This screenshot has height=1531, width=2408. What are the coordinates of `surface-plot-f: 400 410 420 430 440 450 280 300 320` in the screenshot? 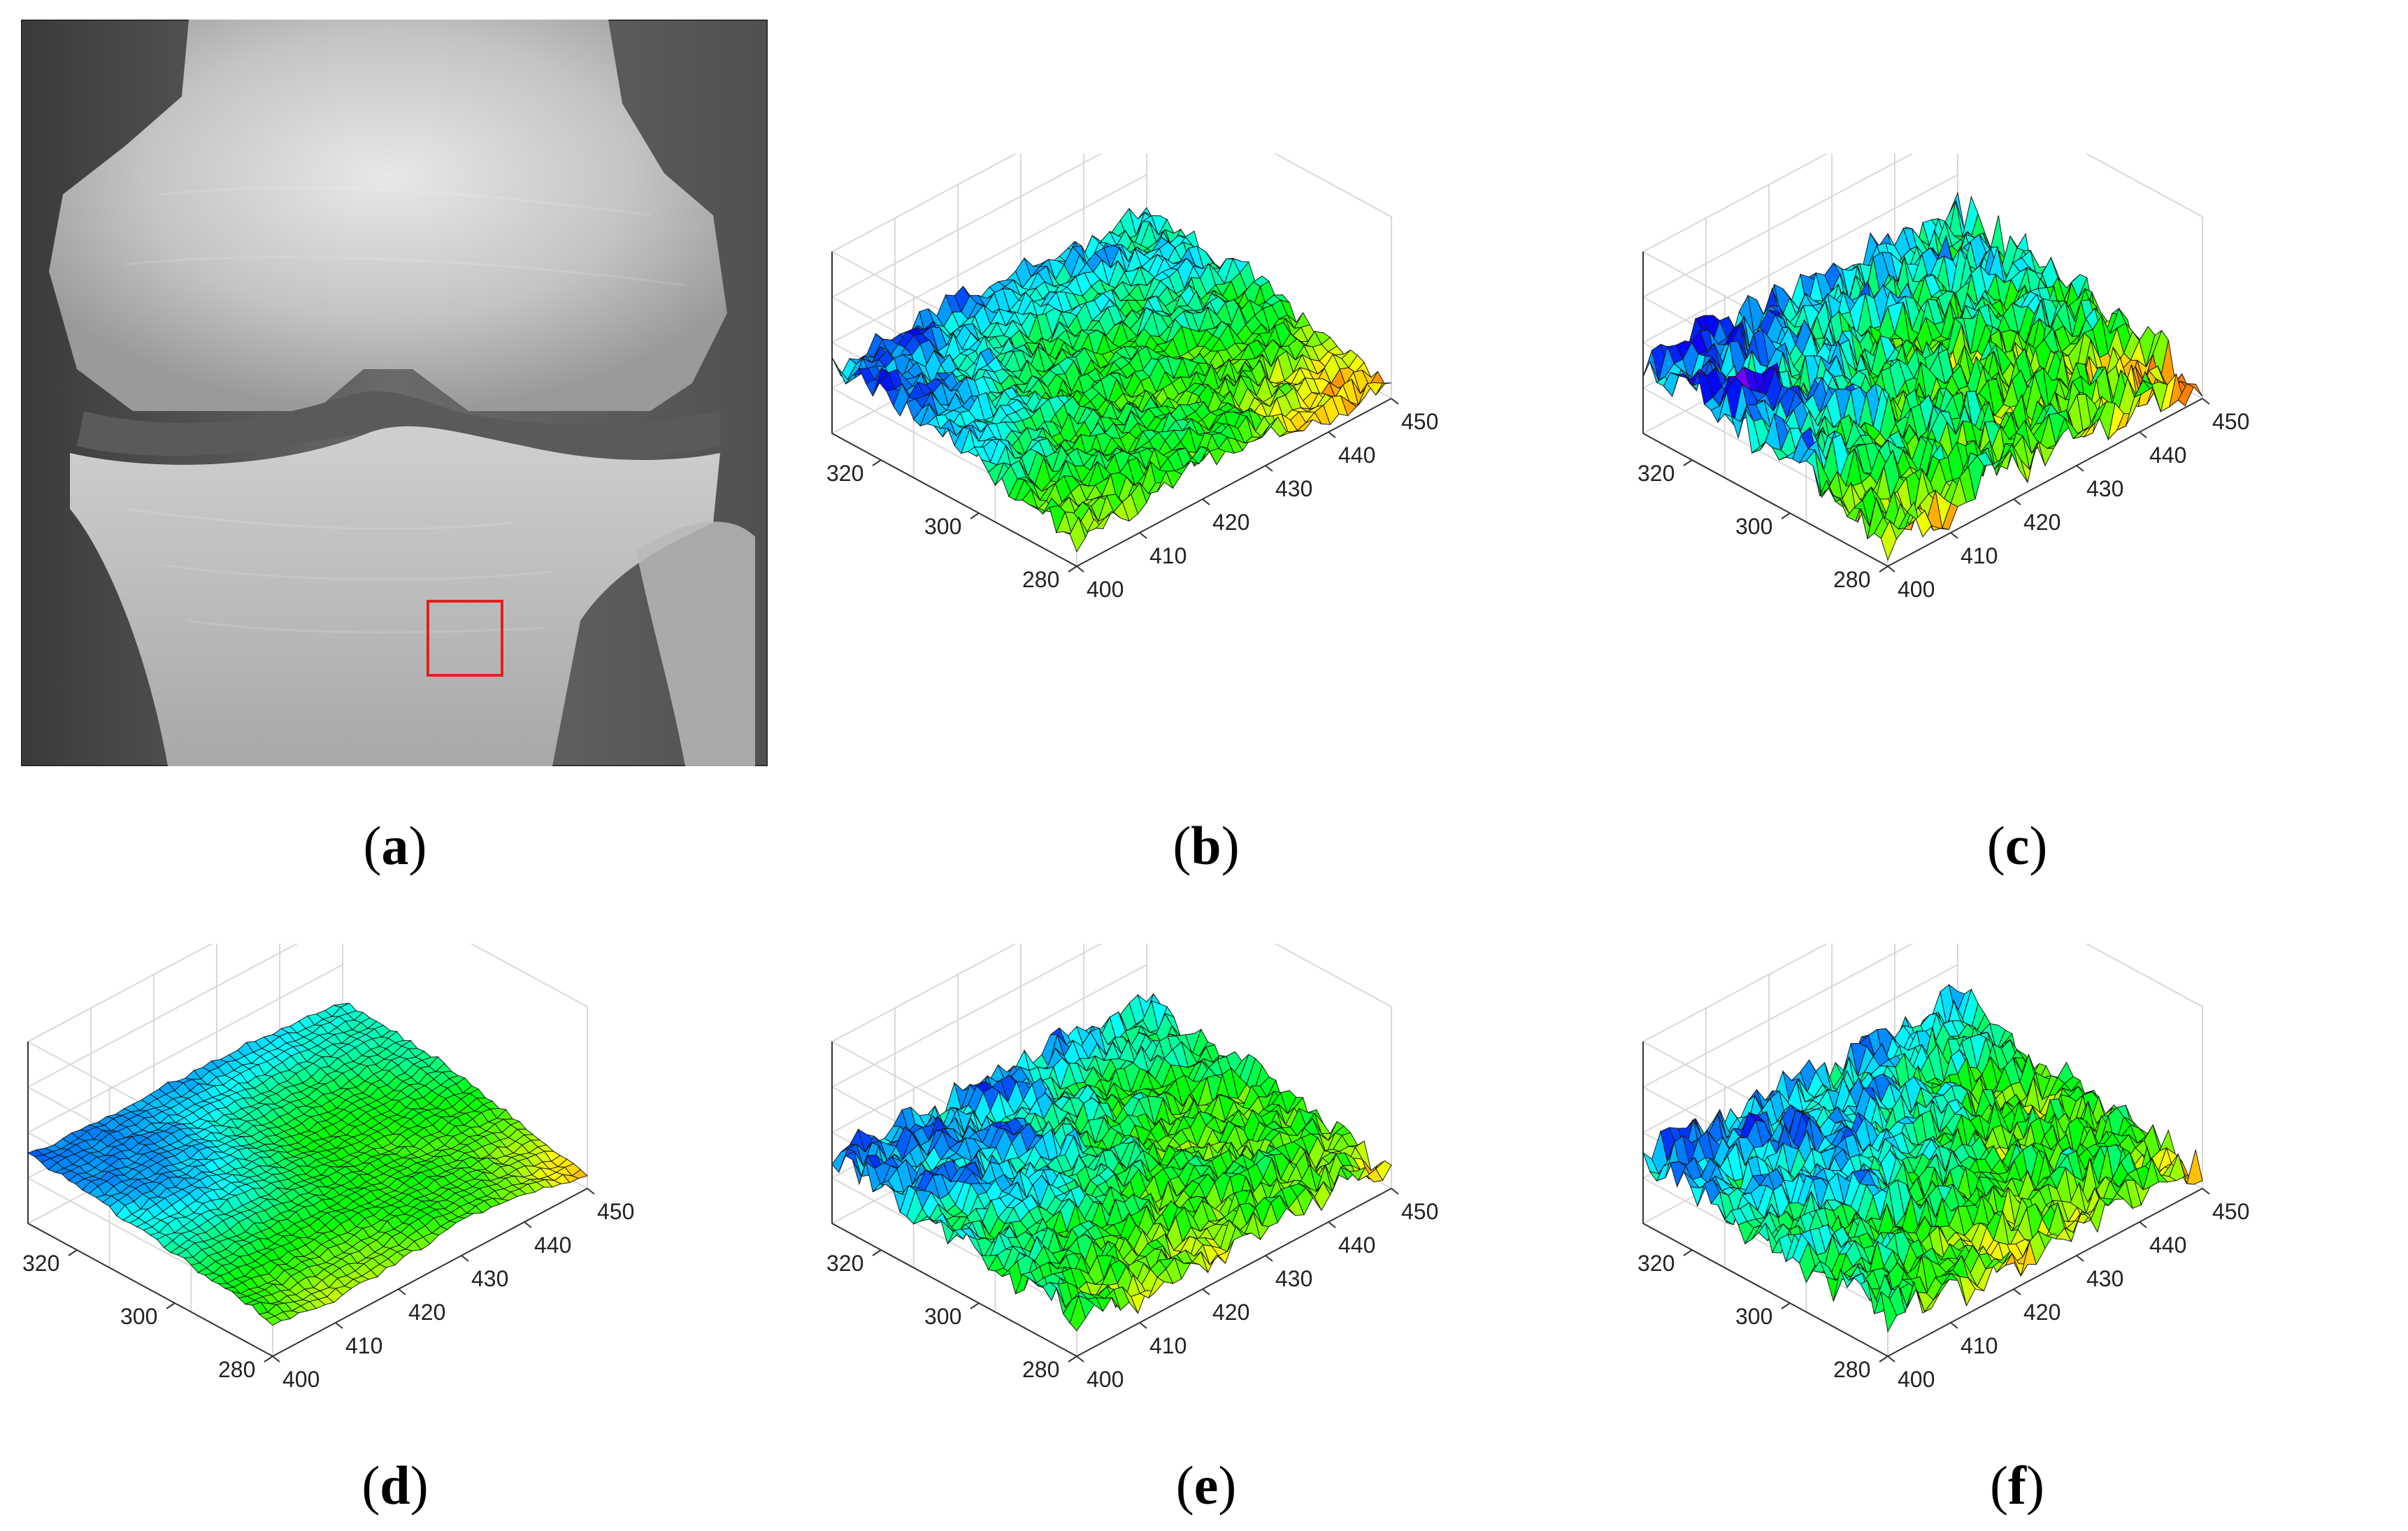 It's located at (1943, 1168).